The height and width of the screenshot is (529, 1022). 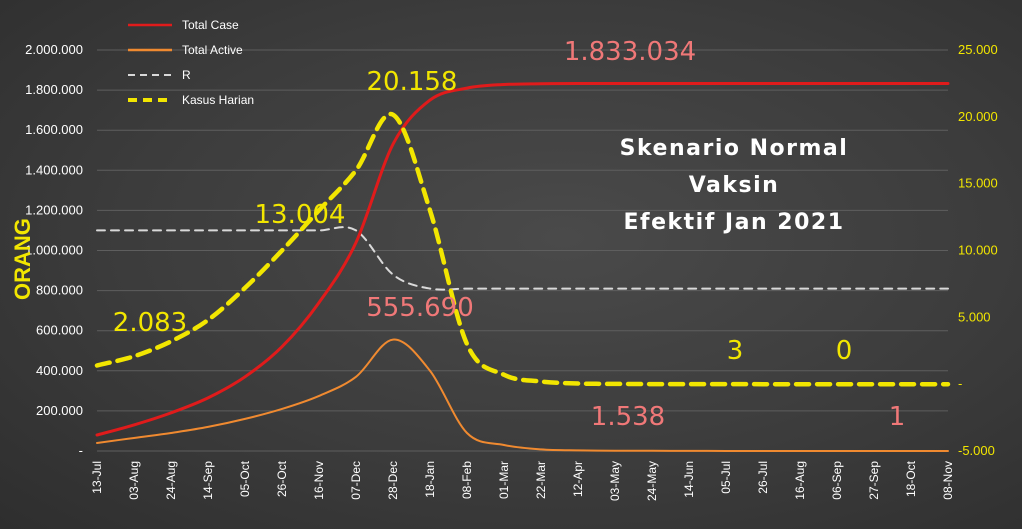 What do you see at coordinates (974, 316) in the screenshot?
I see `y-right-tick-label: 5.000` at bounding box center [974, 316].